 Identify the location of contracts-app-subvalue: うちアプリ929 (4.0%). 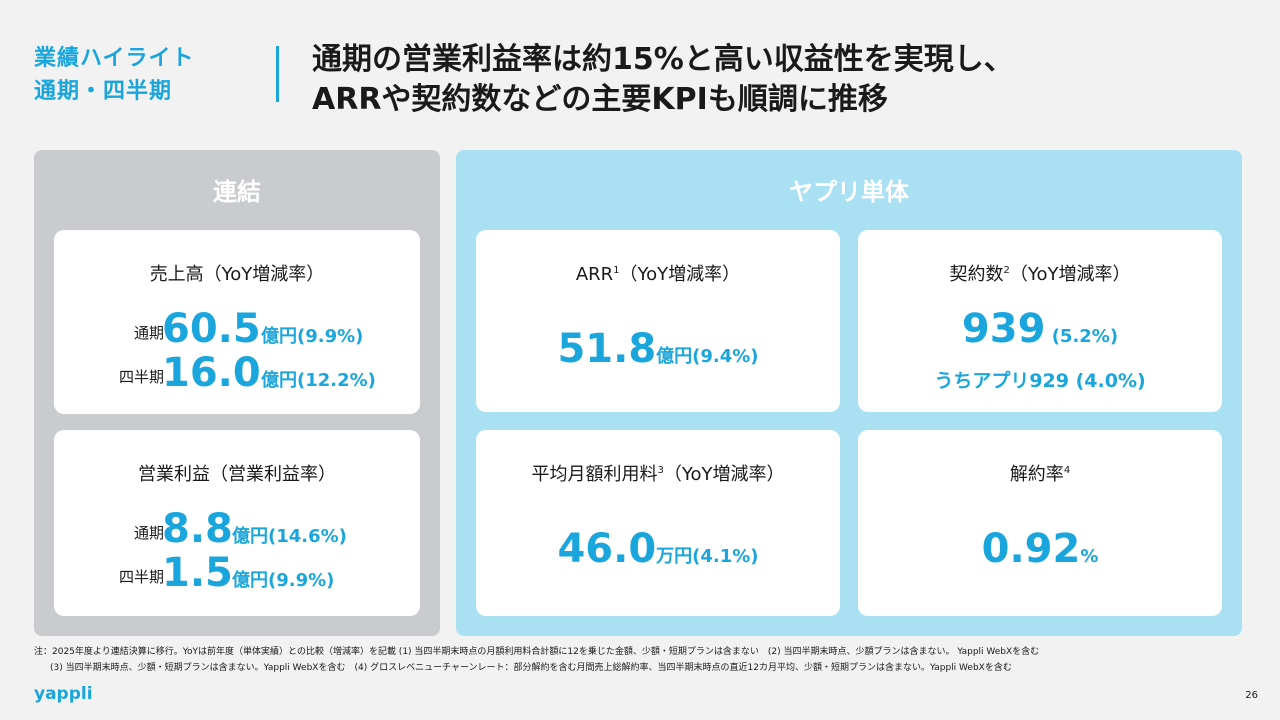
(1040, 381).